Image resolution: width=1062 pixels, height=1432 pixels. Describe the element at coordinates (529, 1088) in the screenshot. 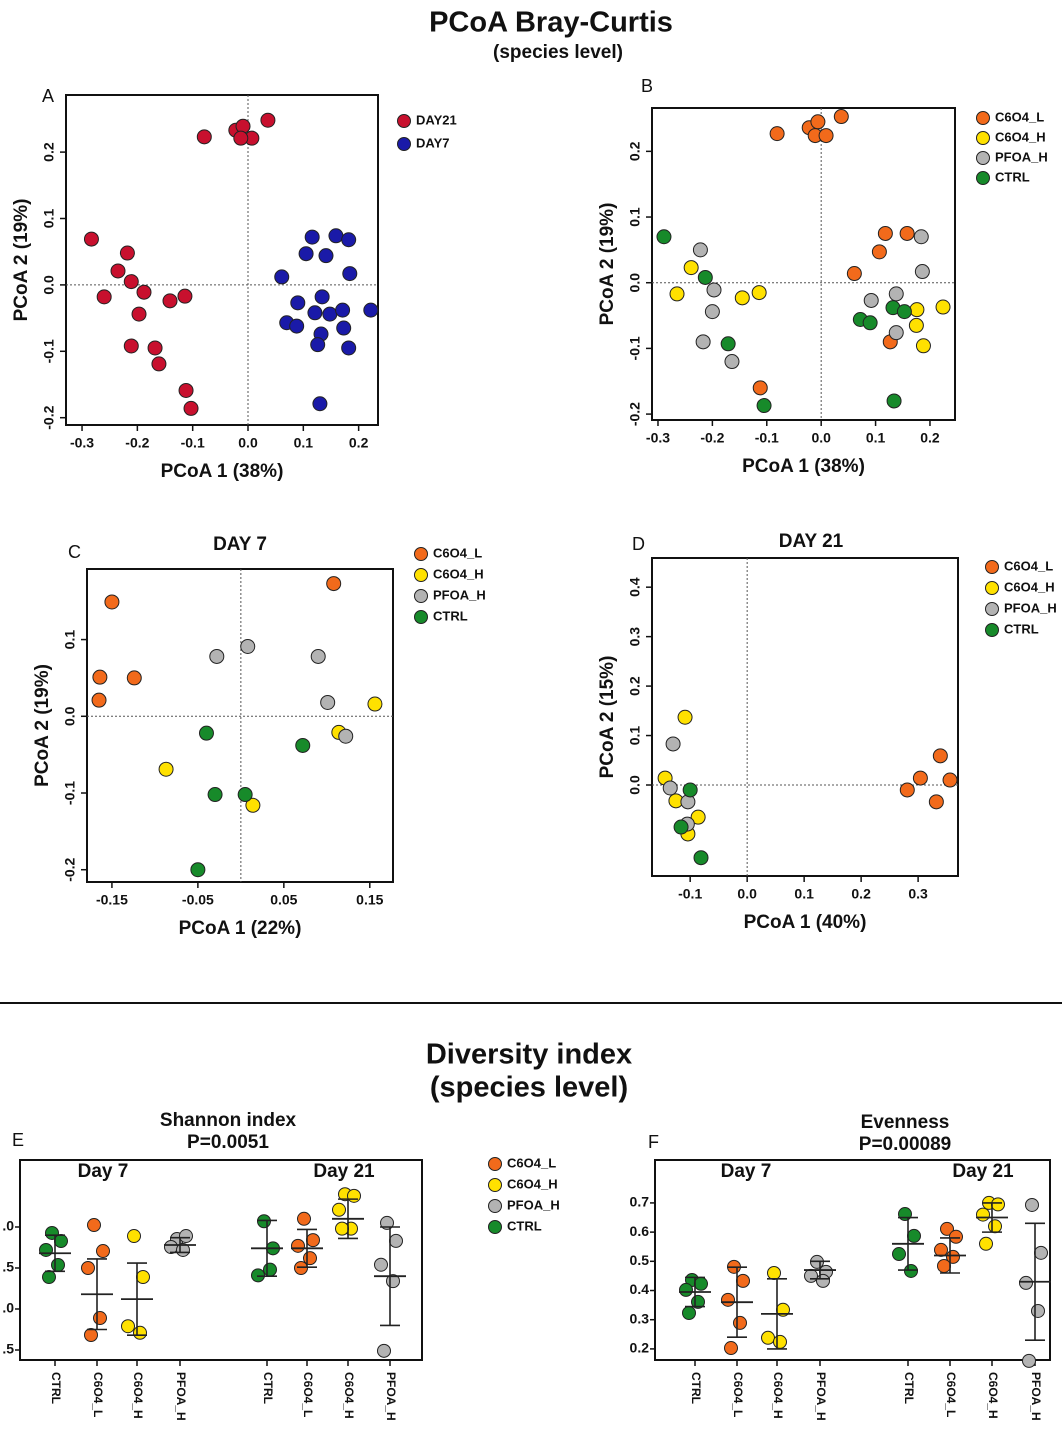

I see `section-subtitle: (species level)` at that location.